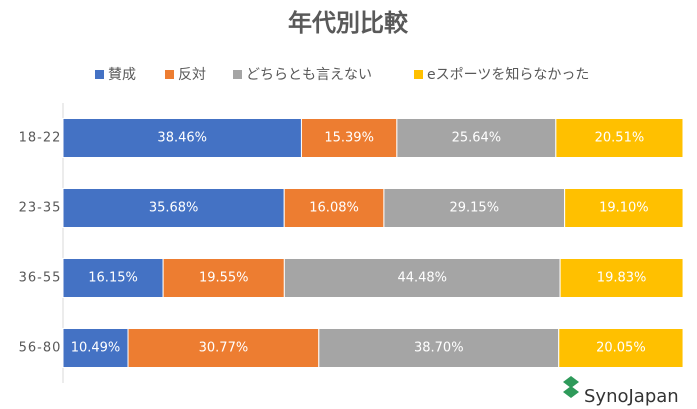  I want to click on data-label: 29.15%, so click(474, 208).